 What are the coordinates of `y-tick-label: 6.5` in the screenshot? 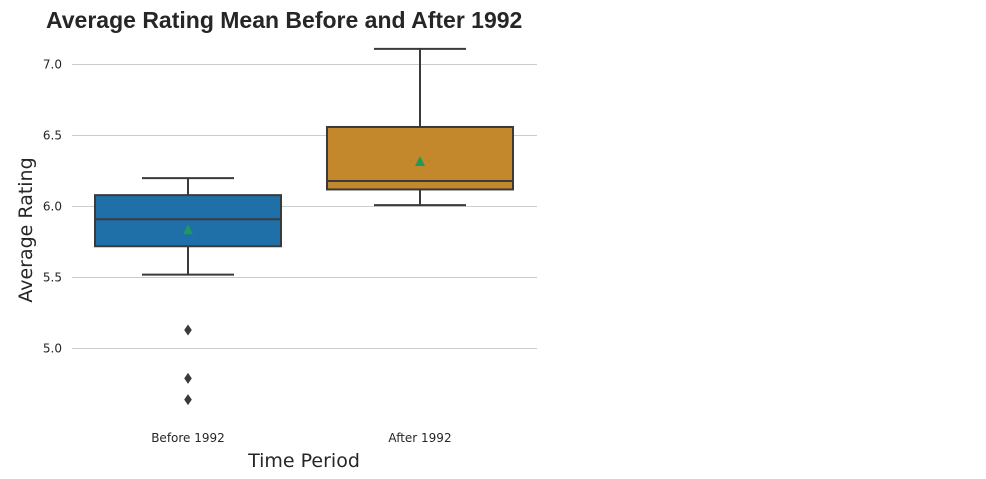 It's located at (52, 136).